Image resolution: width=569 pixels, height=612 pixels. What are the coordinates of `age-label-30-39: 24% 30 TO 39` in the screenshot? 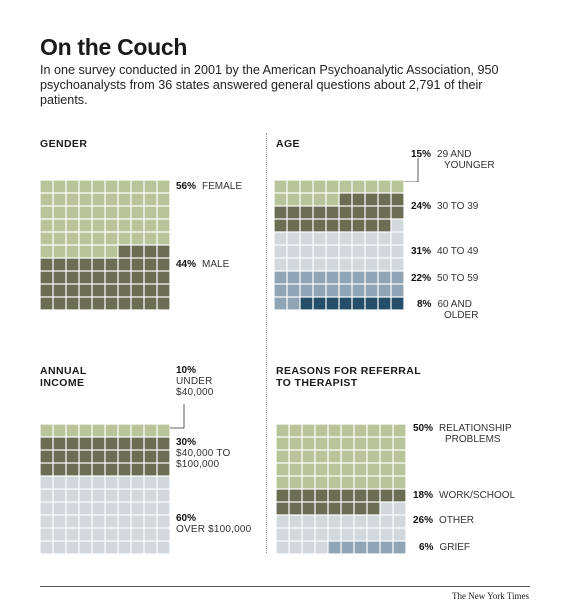 It's located at (444, 206).